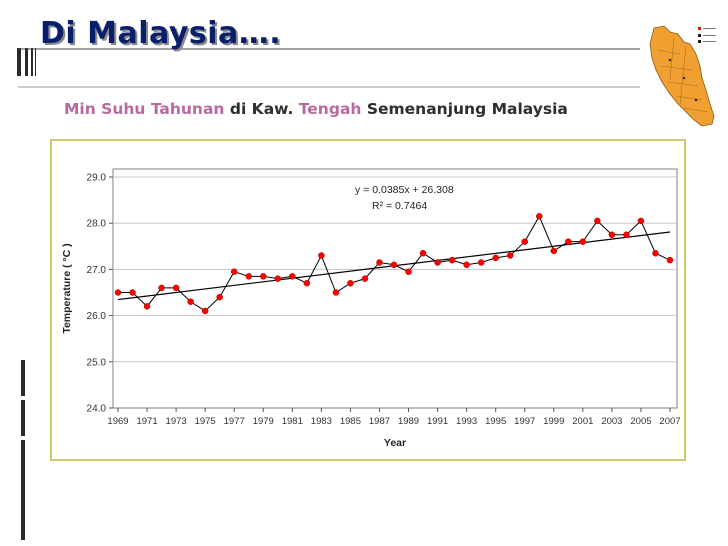  I want to click on x-tick-label: 1993, so click(466, 421).